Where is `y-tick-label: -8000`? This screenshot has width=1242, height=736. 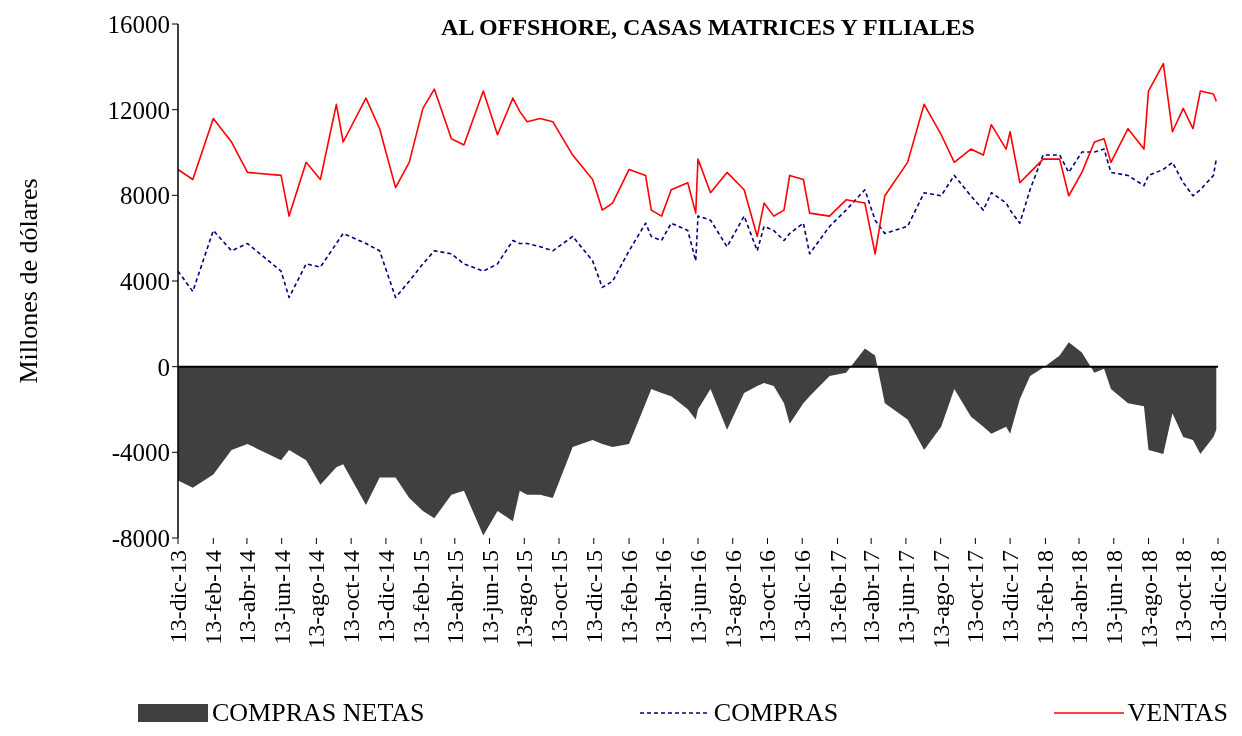 y-tick-label: -8000 is located at coordinates (140, 538).